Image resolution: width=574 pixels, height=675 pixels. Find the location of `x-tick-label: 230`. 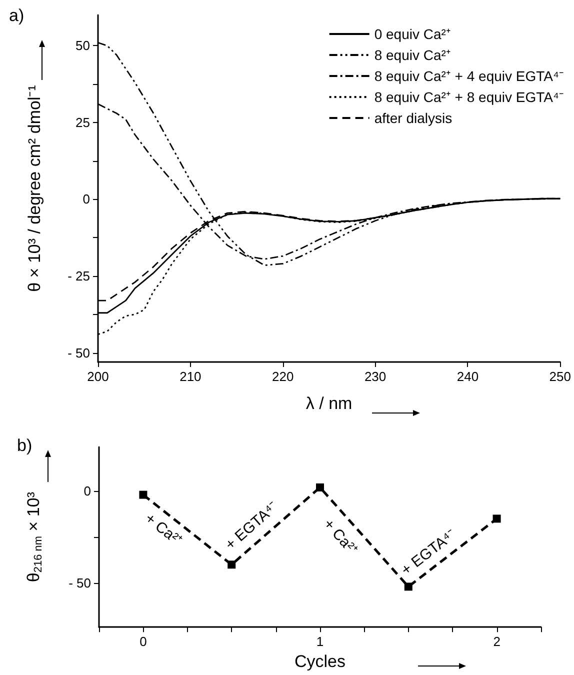

x-tick-label: 230 is located at coordinates (375, 376).